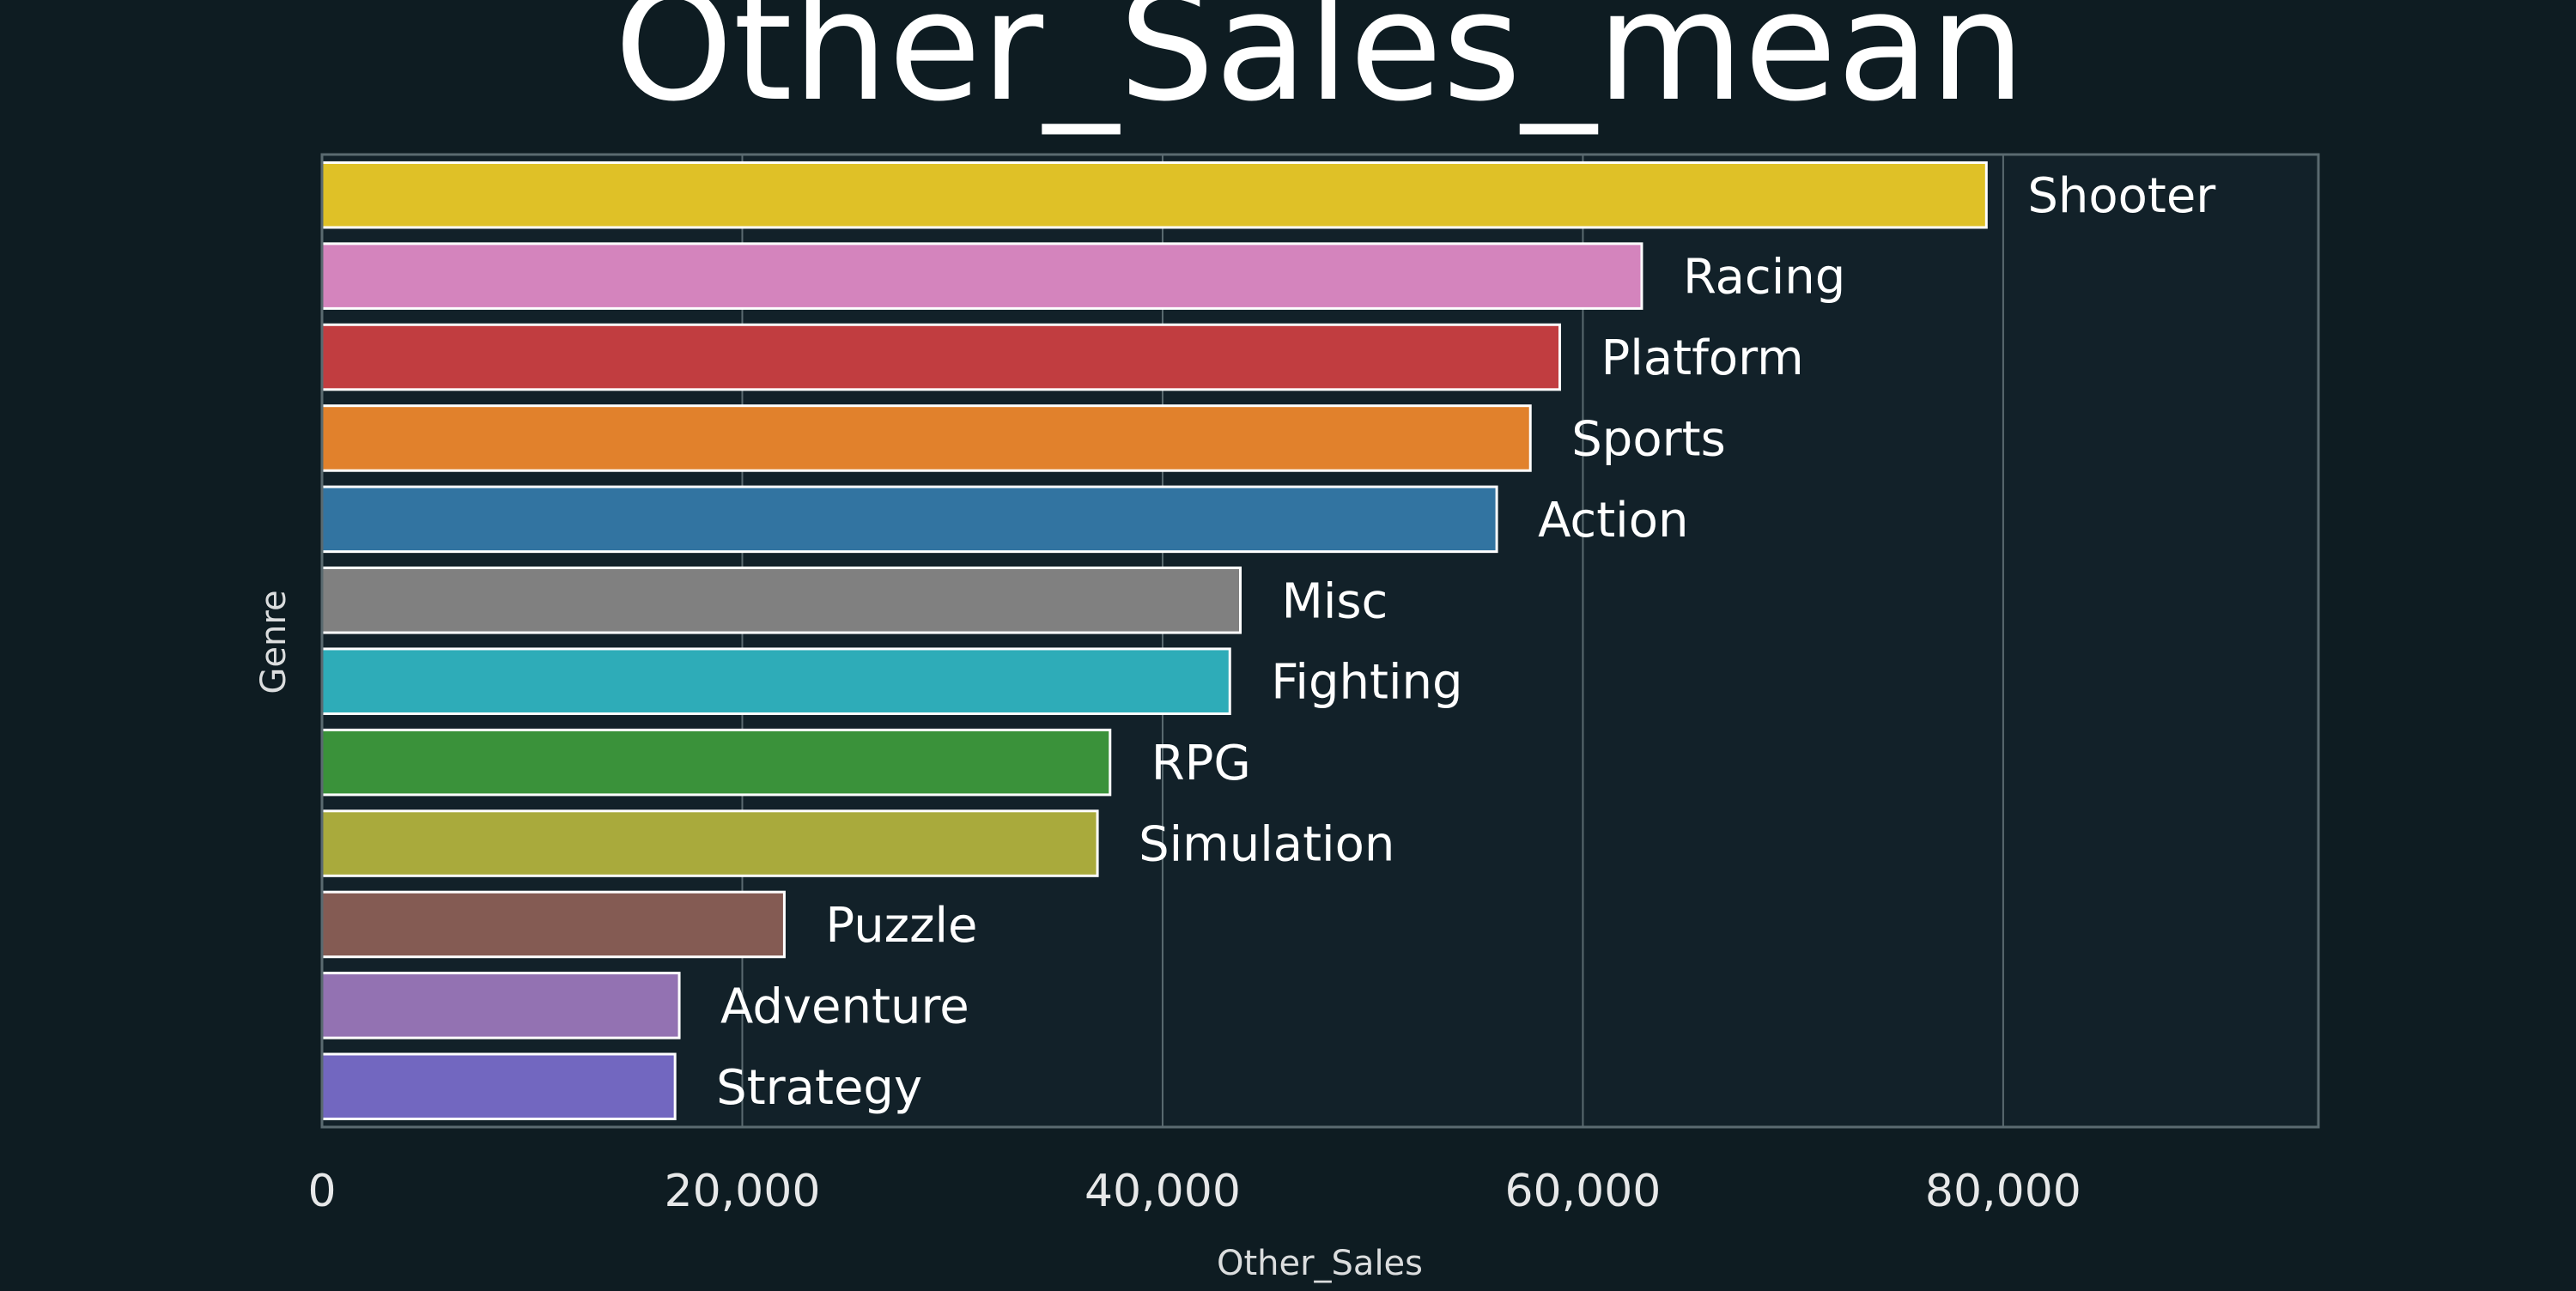 This screenshot has width=2576, height=1291. Describe the element at coordinates (1319, 68) in the screenshot. I see `chart-title: Other_Sales_mean` at that location.